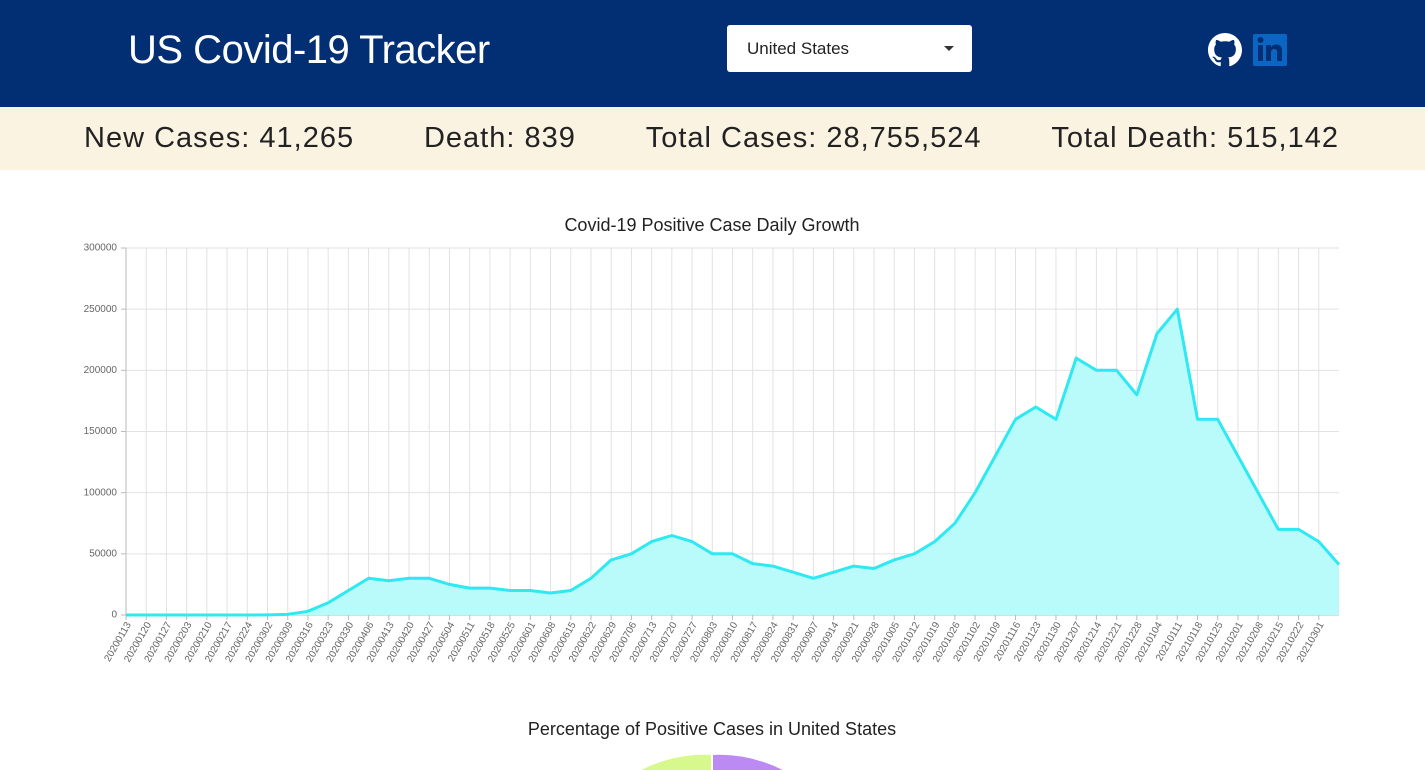 The height and width of the screenshot is (770, 1425). I want to click on stat: New Cases: 41,265, so click(219, 138).